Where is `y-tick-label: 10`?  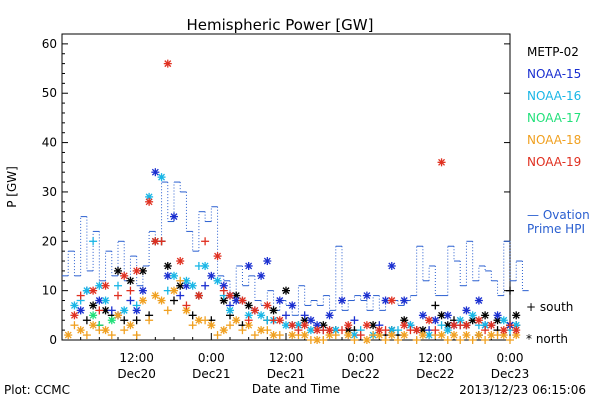
y-tick-label: 10 is located at coordinates (49, 291).